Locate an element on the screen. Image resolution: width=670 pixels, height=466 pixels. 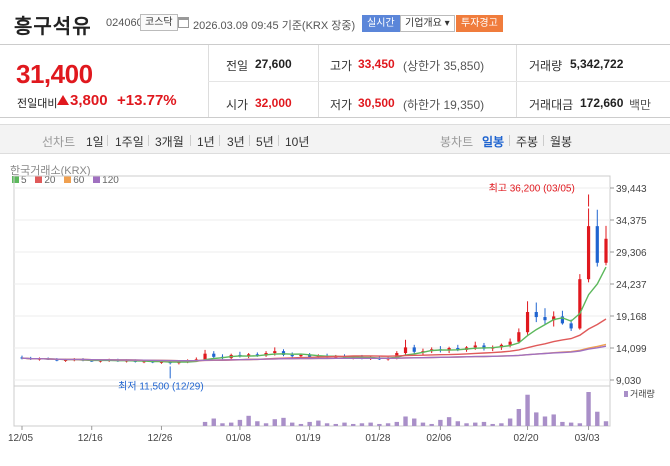
y-tick-label: 19,168 is located at coordinates (631, 317).